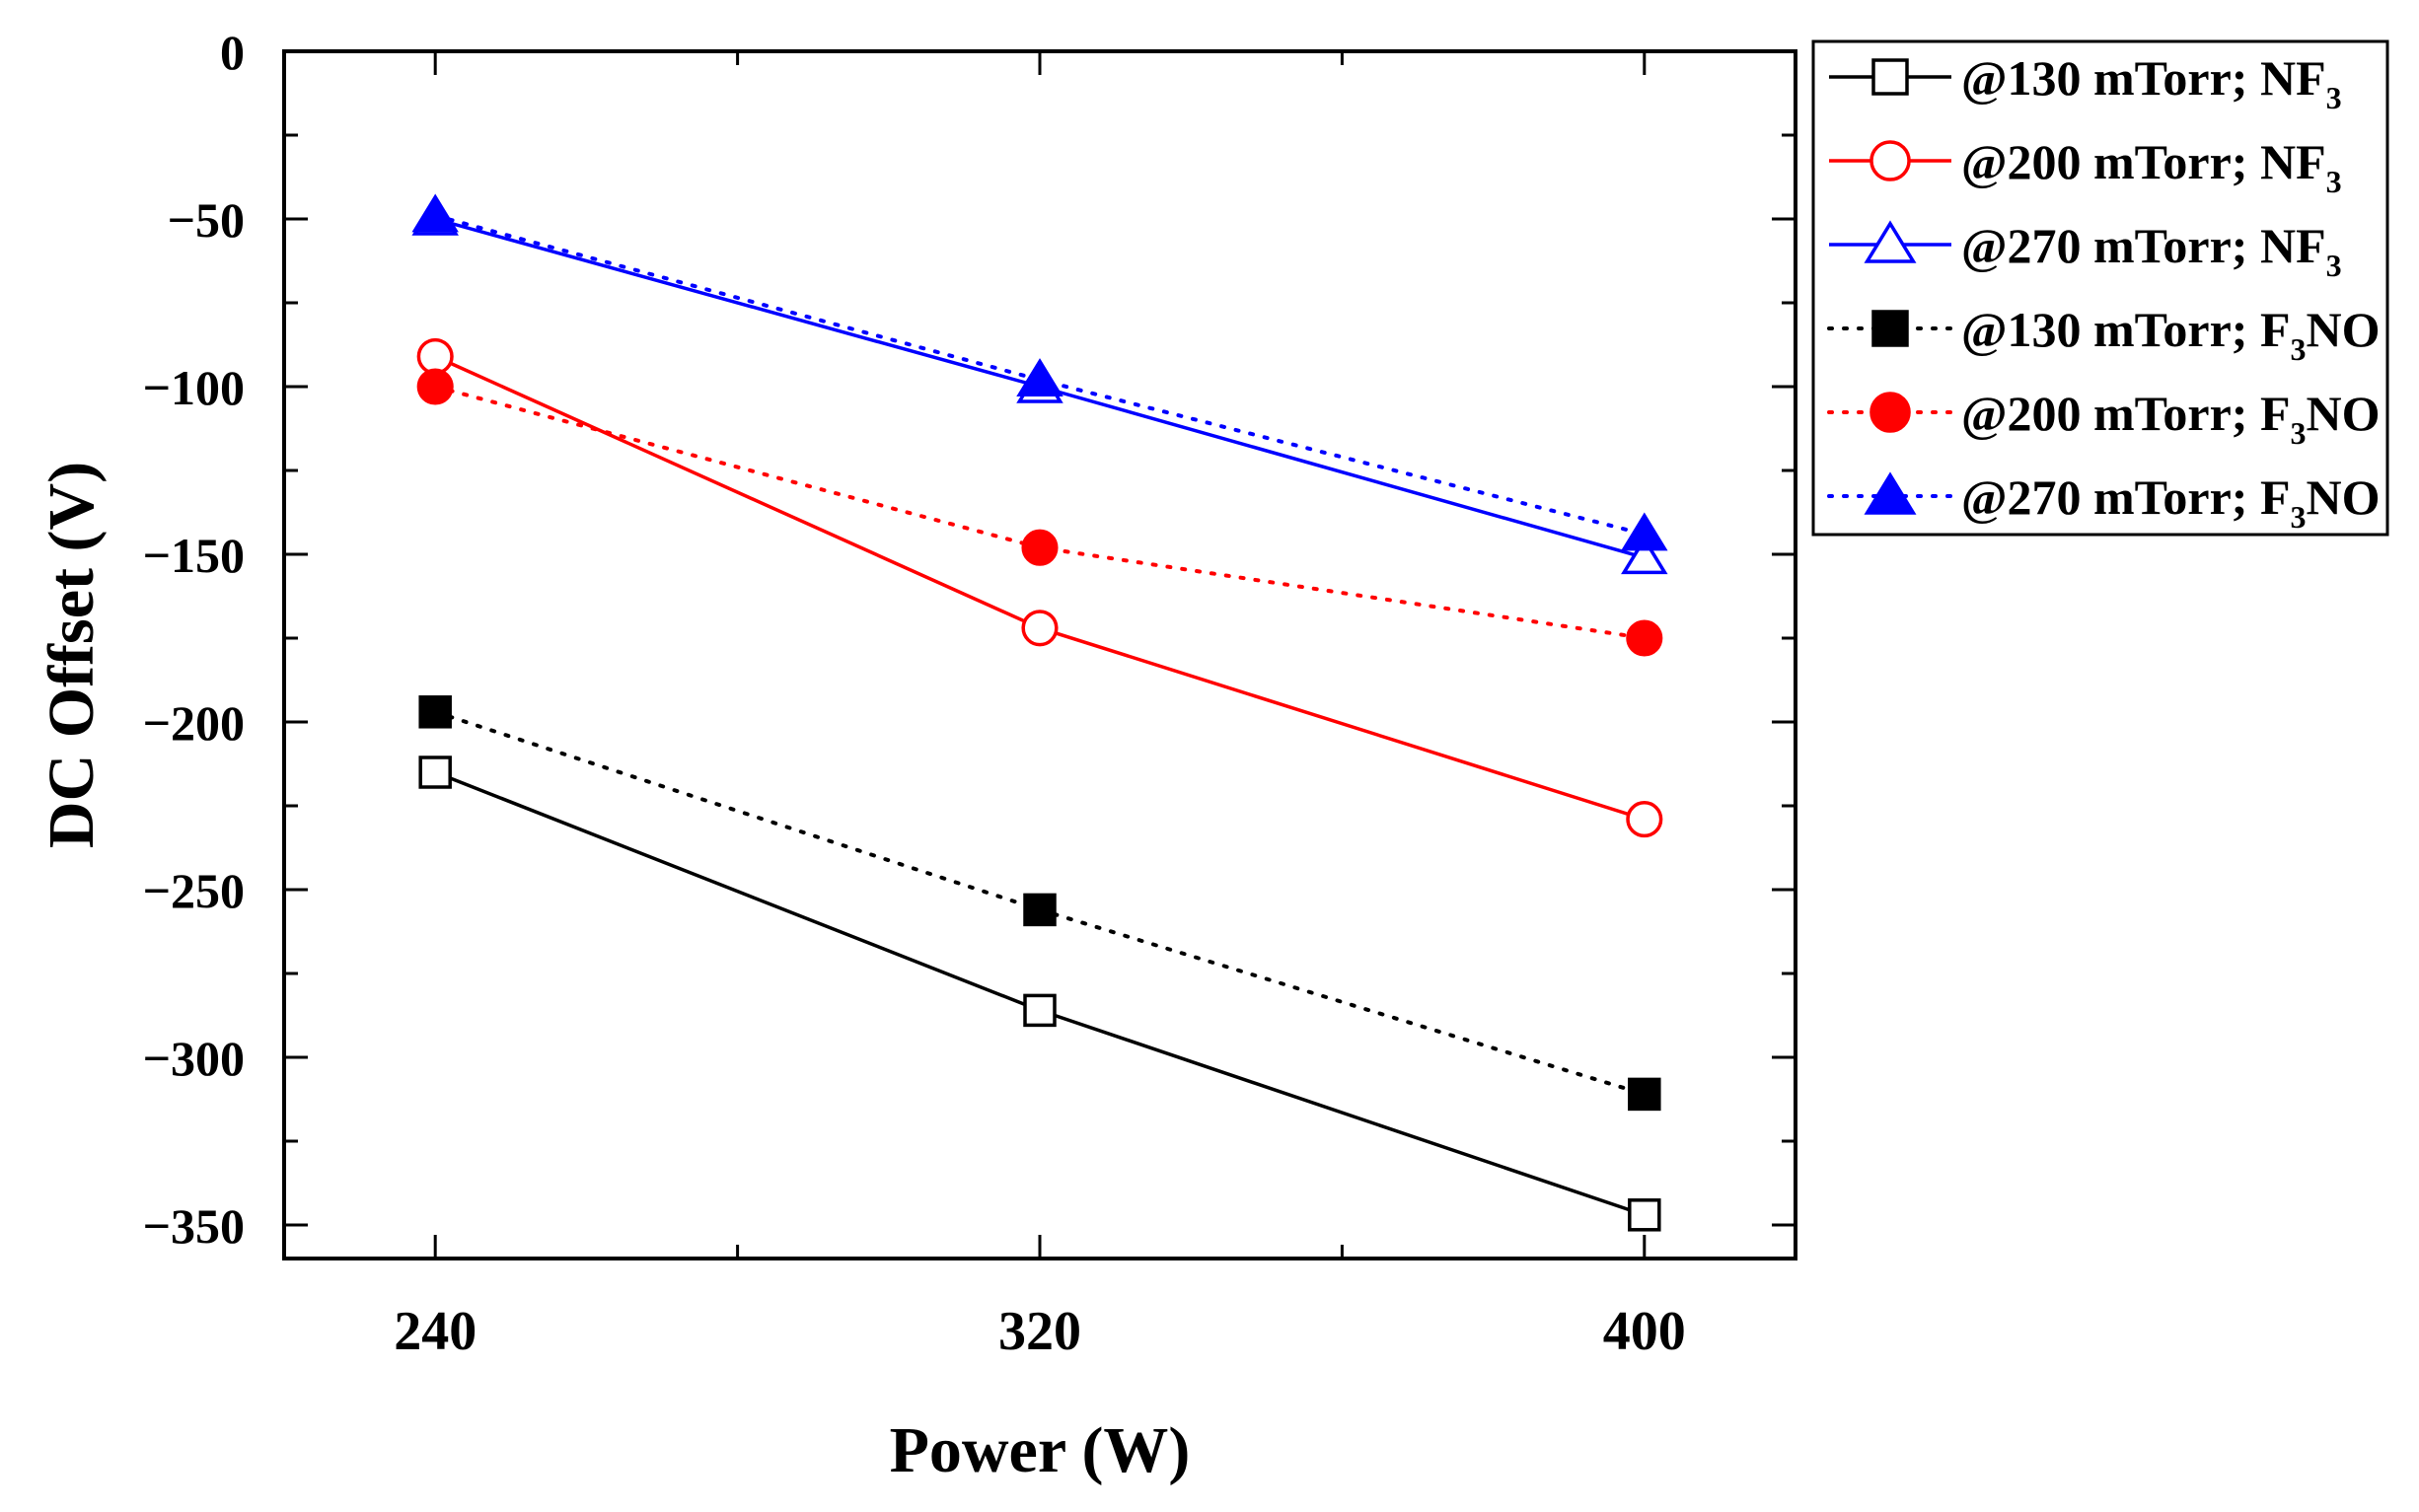 Image resolution: width=2419 pixels, height=1512 pixels. Describe the element at coordinates (195, 723) in the screenshot. I see `y-tick-label: −200` at that location.